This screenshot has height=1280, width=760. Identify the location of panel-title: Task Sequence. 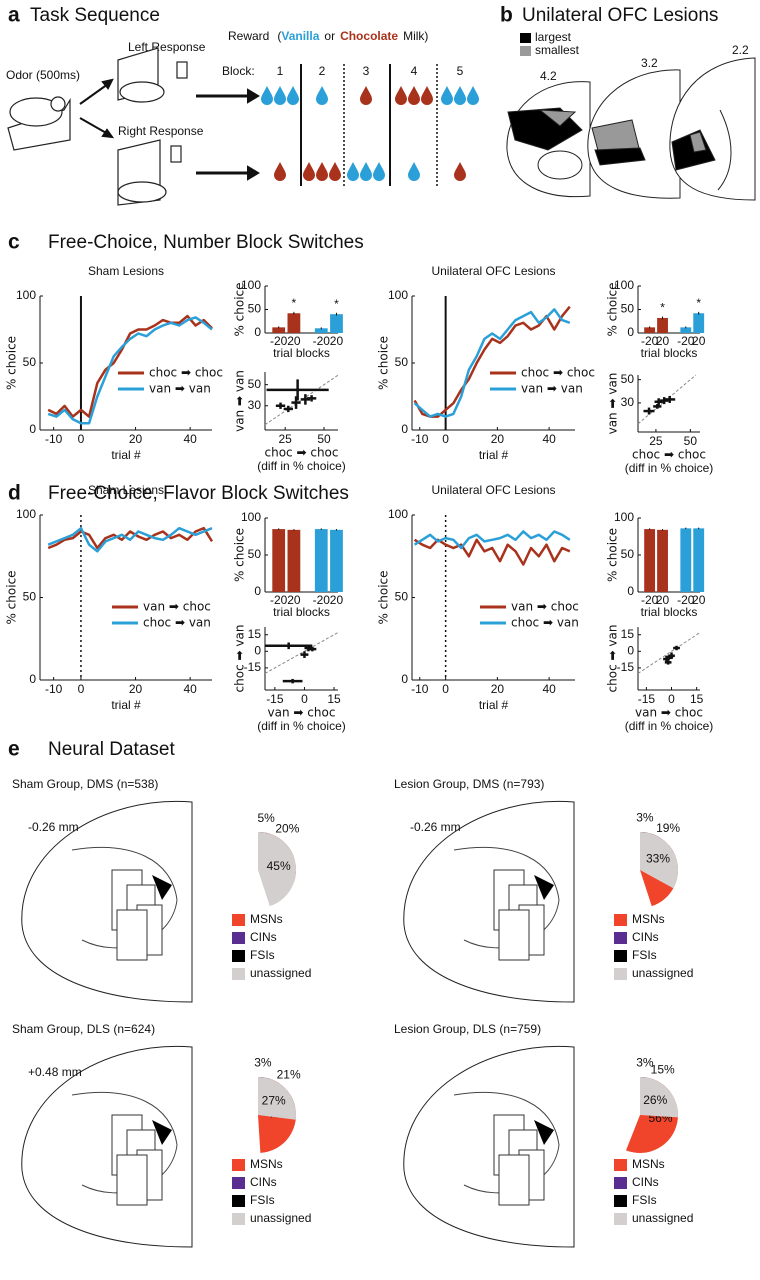
(95, 15).